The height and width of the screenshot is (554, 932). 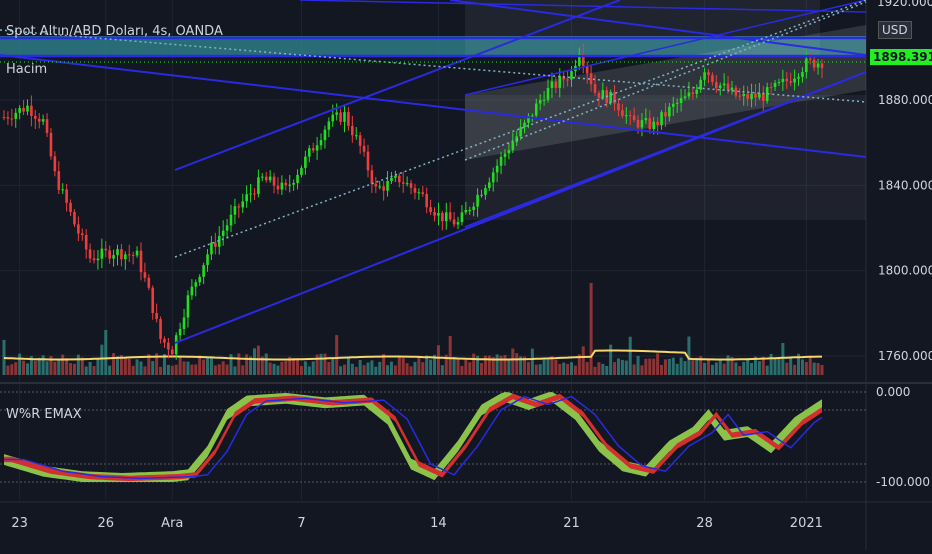 I want to click on trend-upper-long, so click(x=397, y=85).